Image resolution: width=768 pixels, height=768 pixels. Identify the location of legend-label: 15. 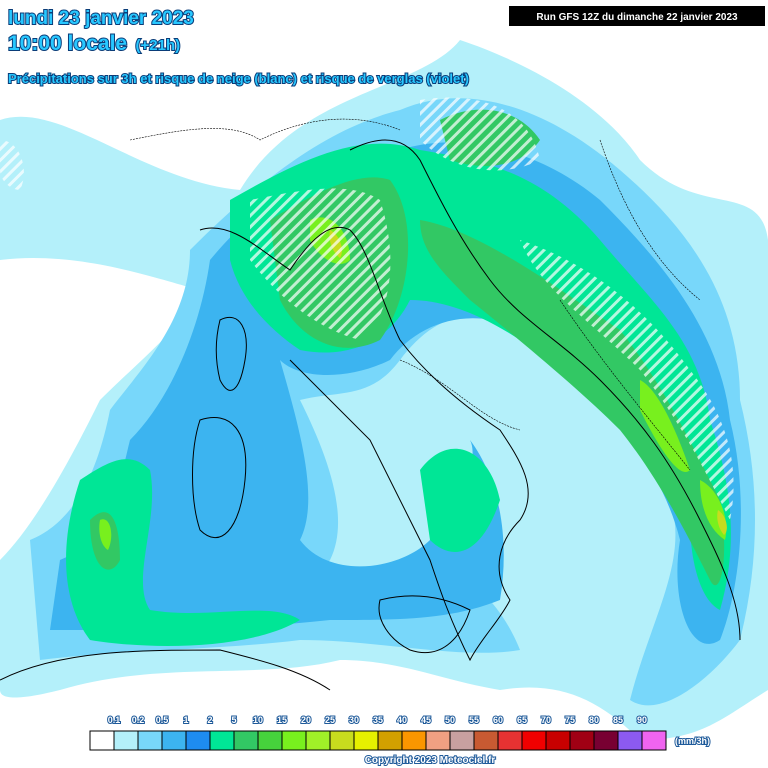
(282, 720).